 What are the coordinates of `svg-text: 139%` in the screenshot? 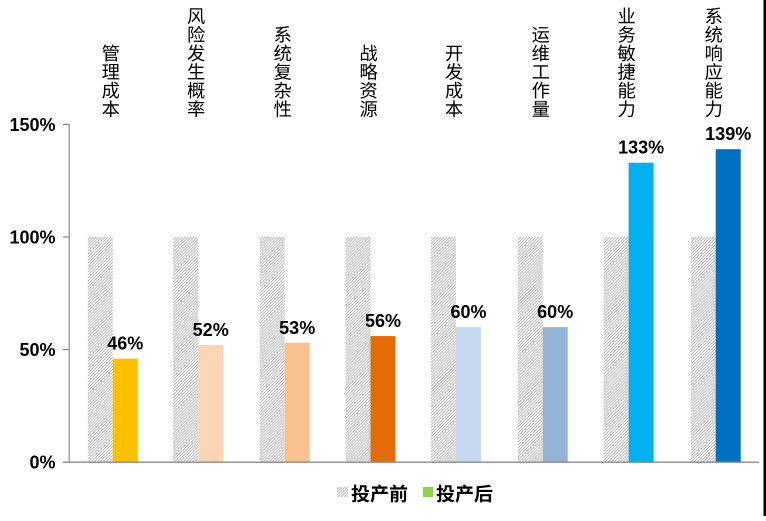 It's located at (728, 134).